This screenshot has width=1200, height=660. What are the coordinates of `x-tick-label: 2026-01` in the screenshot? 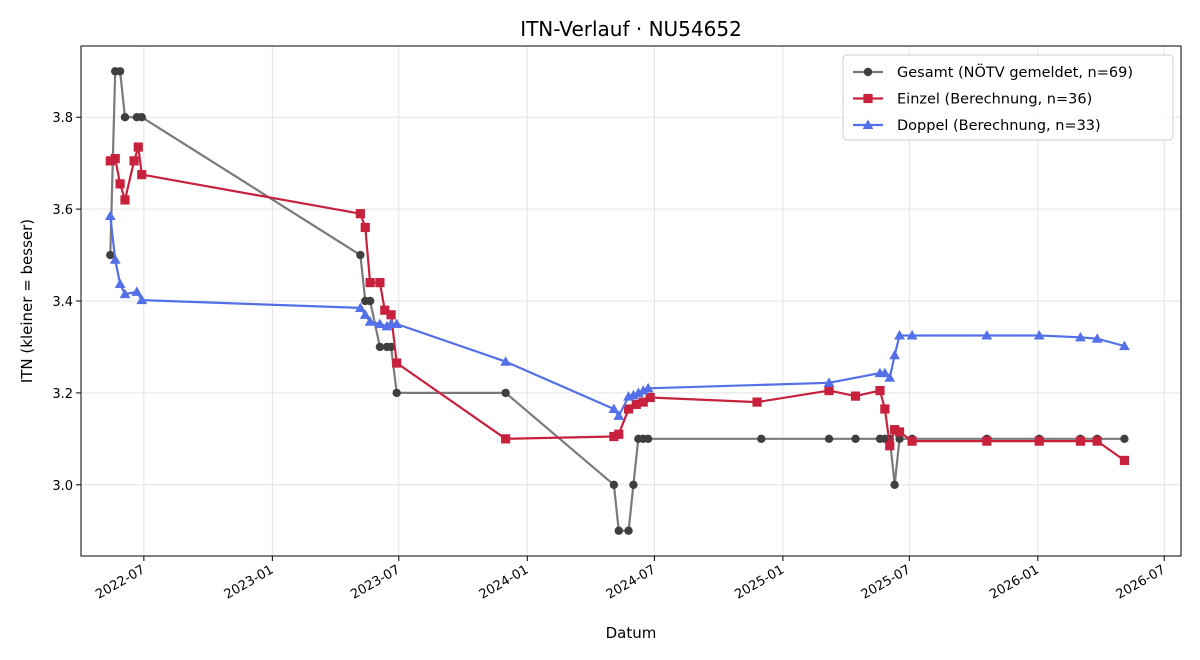 It's located at (1014, 582).